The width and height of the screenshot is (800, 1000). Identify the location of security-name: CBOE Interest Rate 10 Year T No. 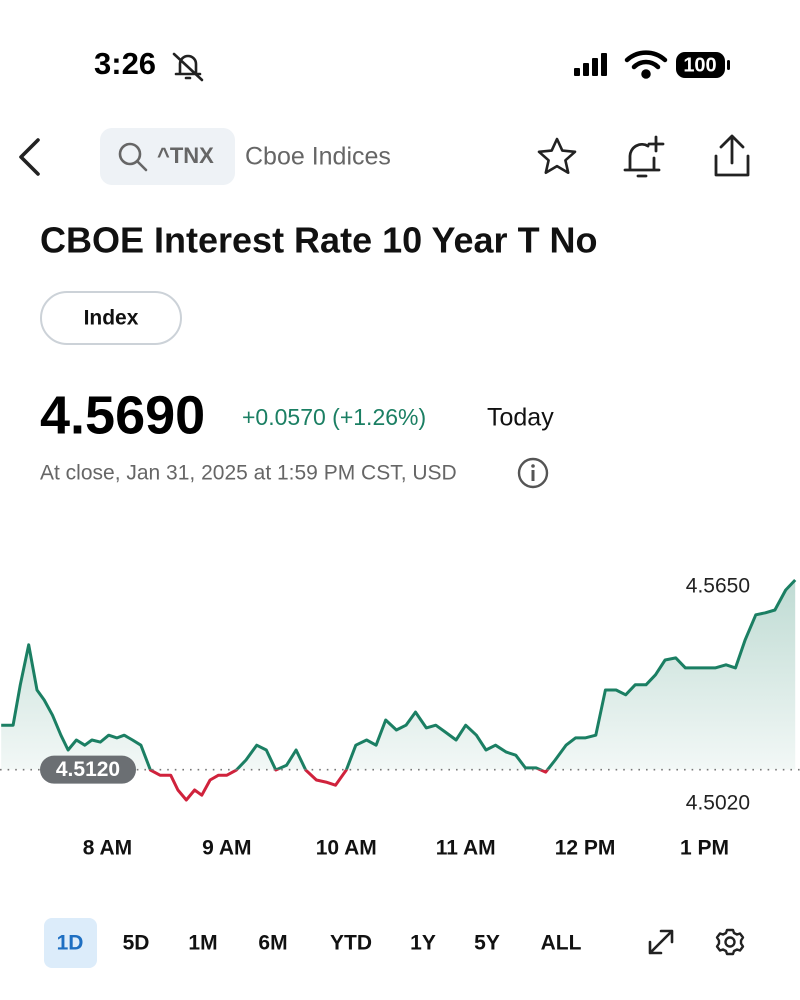
(319, 240).